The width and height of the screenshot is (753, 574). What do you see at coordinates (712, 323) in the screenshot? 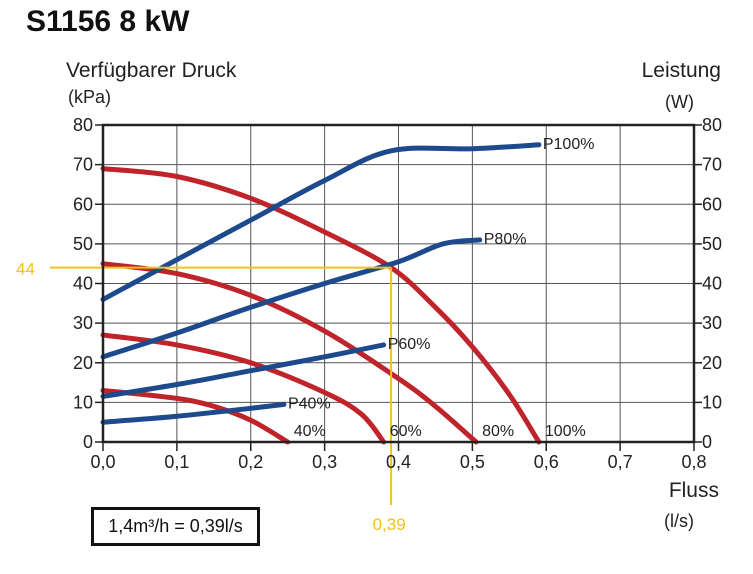
I see `y-tick-label-right: 30` at bounding box center [712, 323].